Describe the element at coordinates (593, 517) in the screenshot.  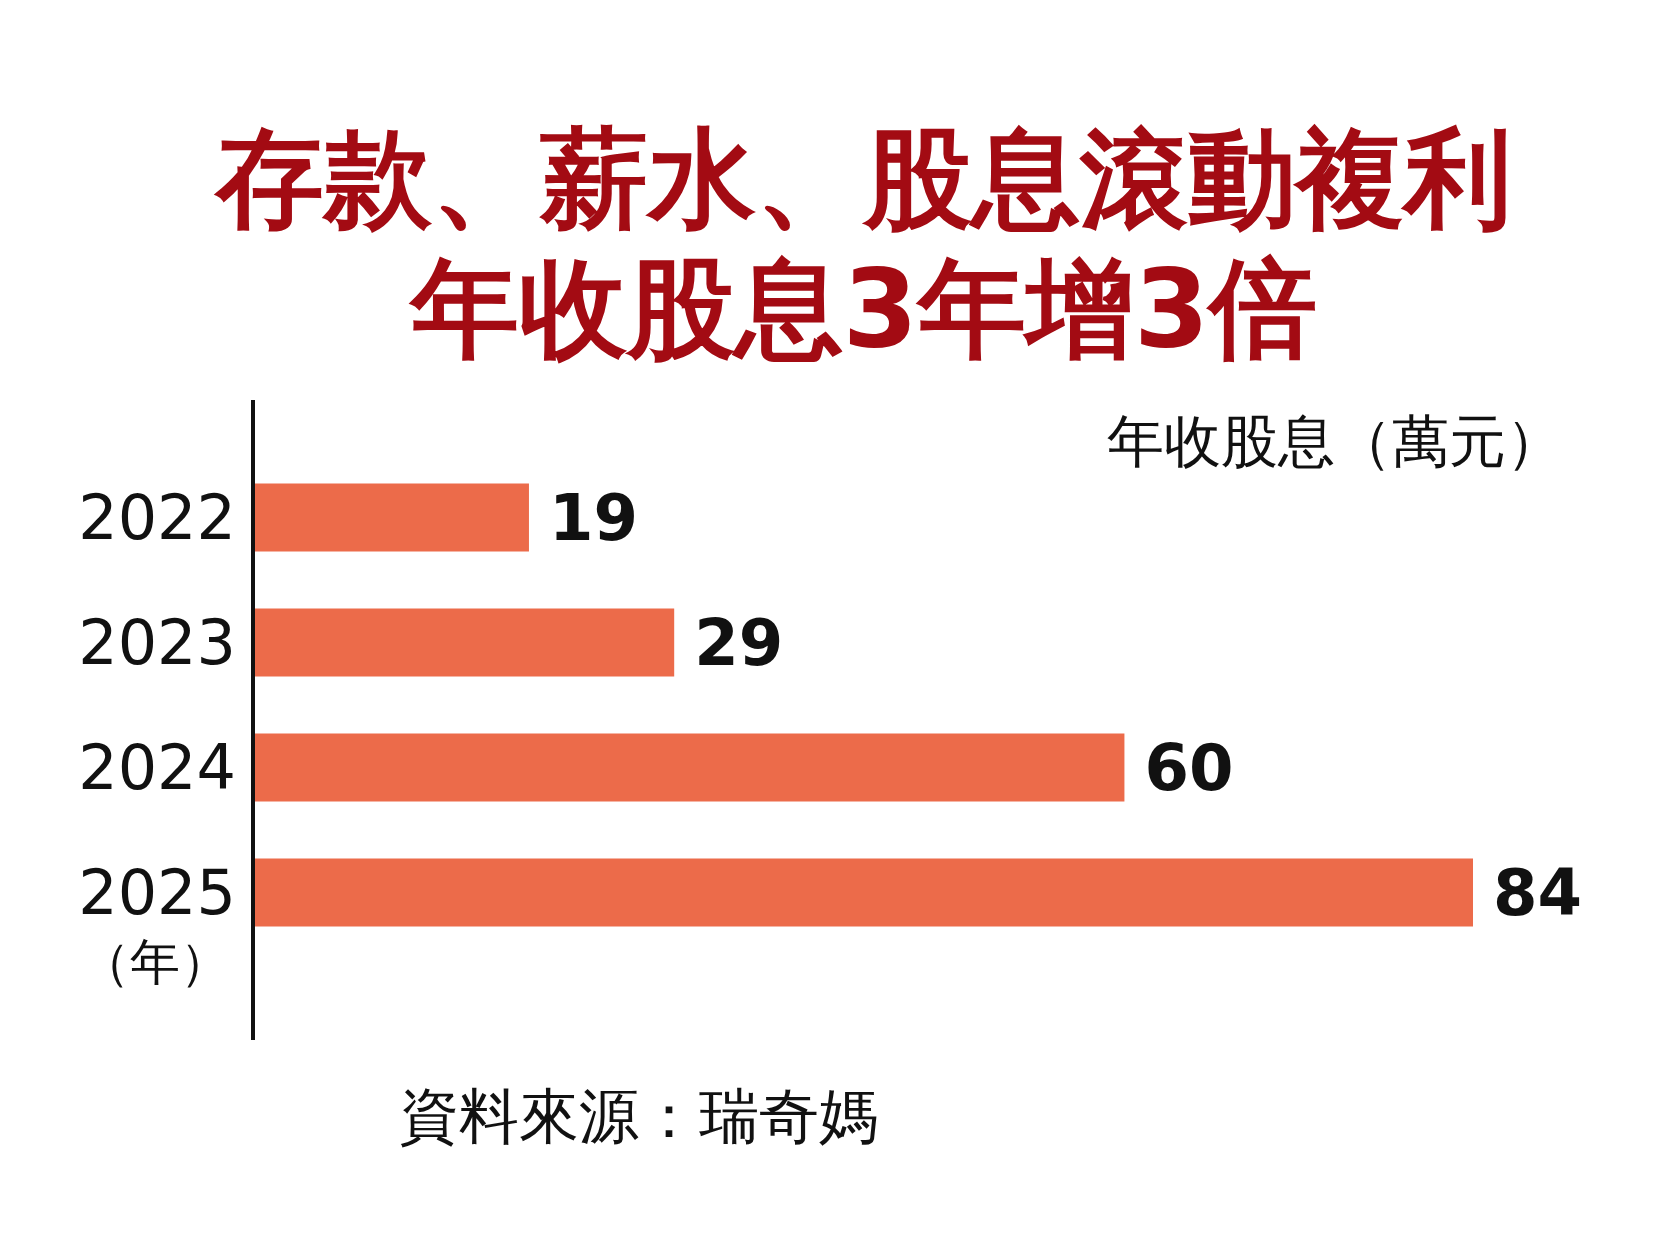
I see `data-label: 19` at that location.